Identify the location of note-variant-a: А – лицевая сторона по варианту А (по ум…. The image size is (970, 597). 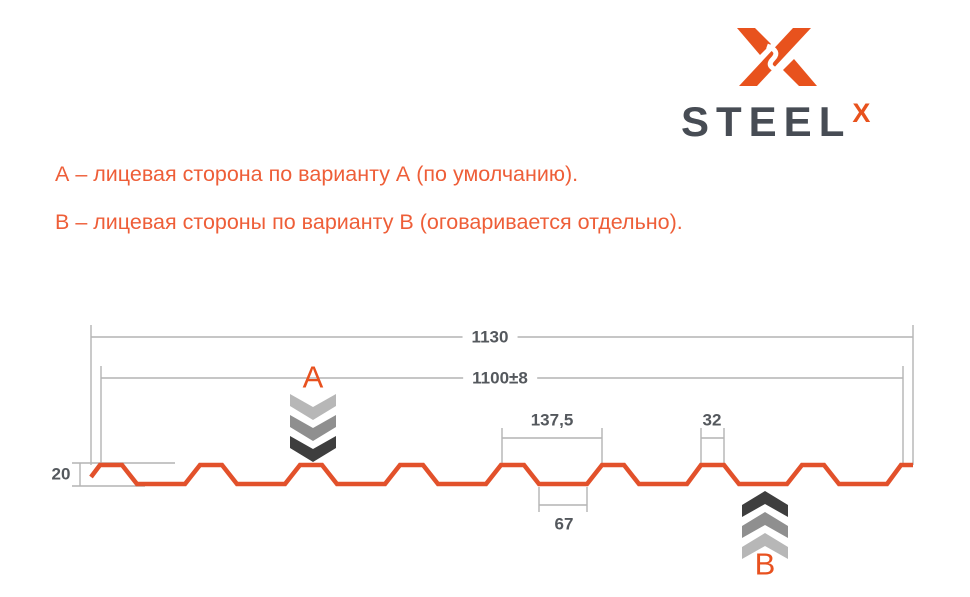
(317, 174).